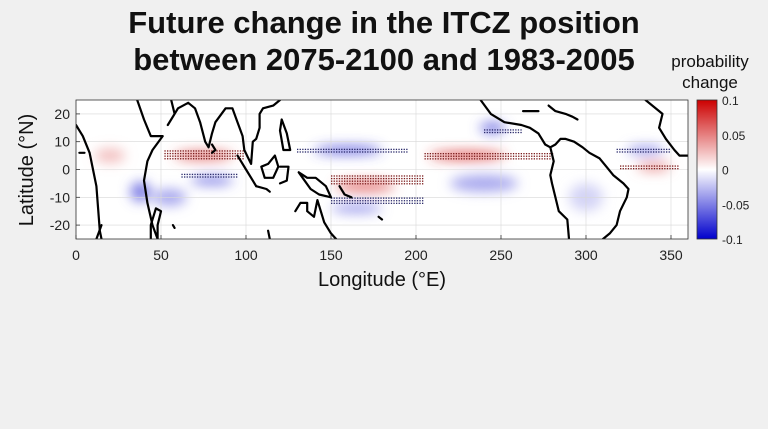 This screenshot has width=768, height=429. What do you see at coordinates (730, 101) in the screenshot?
I see `colorbar-tick-label: 0.1` at bounding box center [730, 101].